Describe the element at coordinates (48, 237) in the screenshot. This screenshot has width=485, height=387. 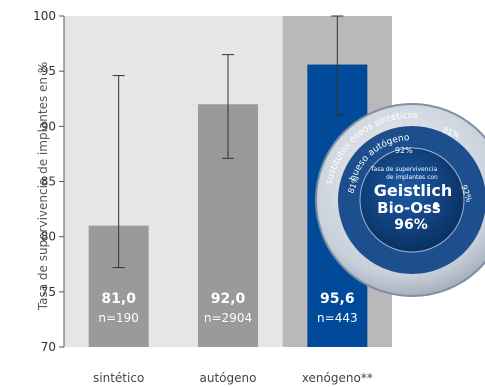
I see `y-tick-label-80: 80` at that location.